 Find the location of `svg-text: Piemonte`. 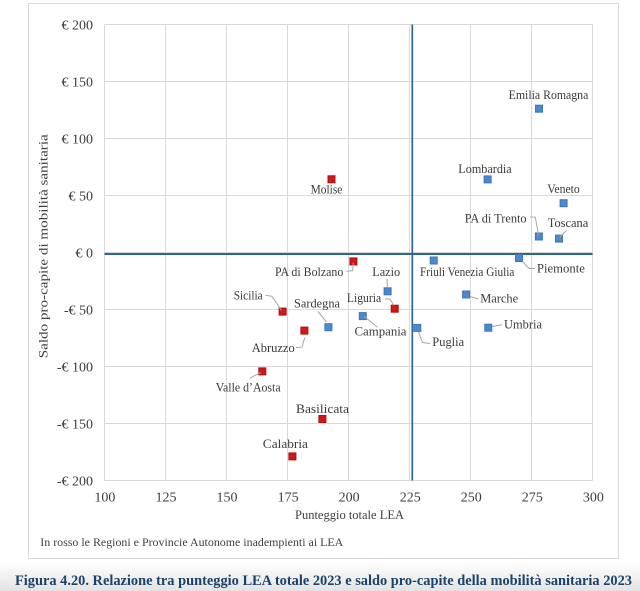

svg-text: Piemonte is located at coordinates (561, 269).